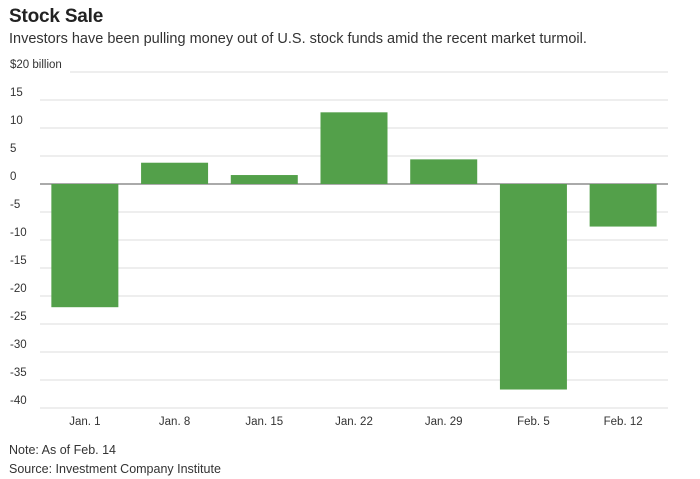  I want to click on chart-note: Note: As of Feb. 14, so click(63, 450).